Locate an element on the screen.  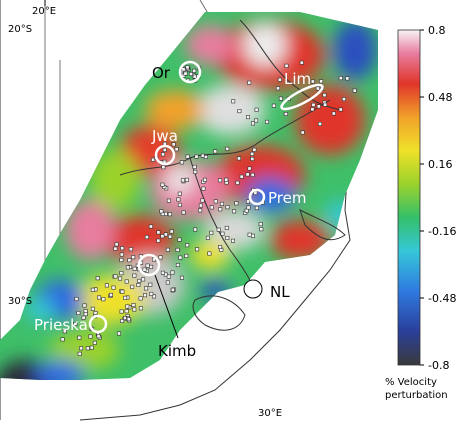
colorbar-title-line2: perturbation is located at coordinates (416, 395).